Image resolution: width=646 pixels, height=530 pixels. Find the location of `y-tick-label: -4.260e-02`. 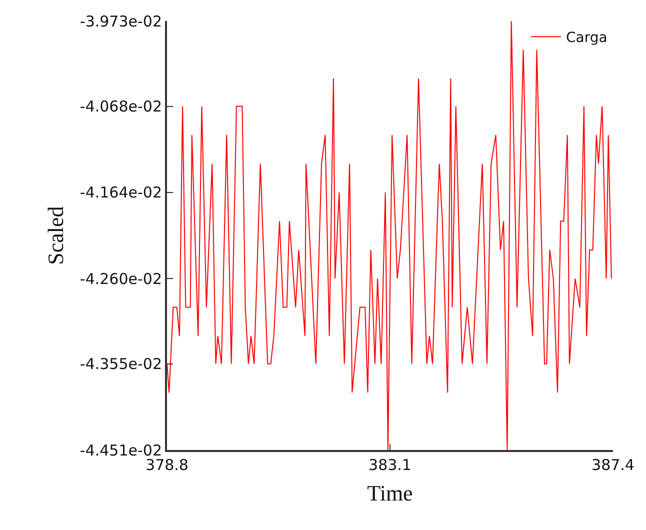

y-tick-label: -4.260e-02 is located at coordinates (121, 279).